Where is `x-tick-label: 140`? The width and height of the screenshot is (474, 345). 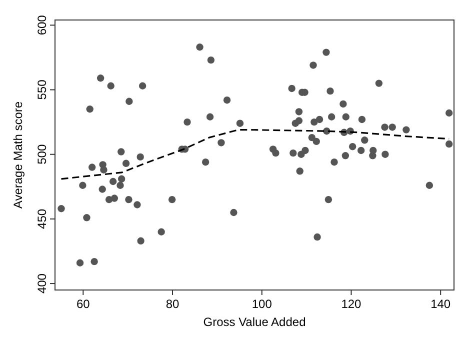
x-tick-label: 140 is located at coordinates (440, 304).